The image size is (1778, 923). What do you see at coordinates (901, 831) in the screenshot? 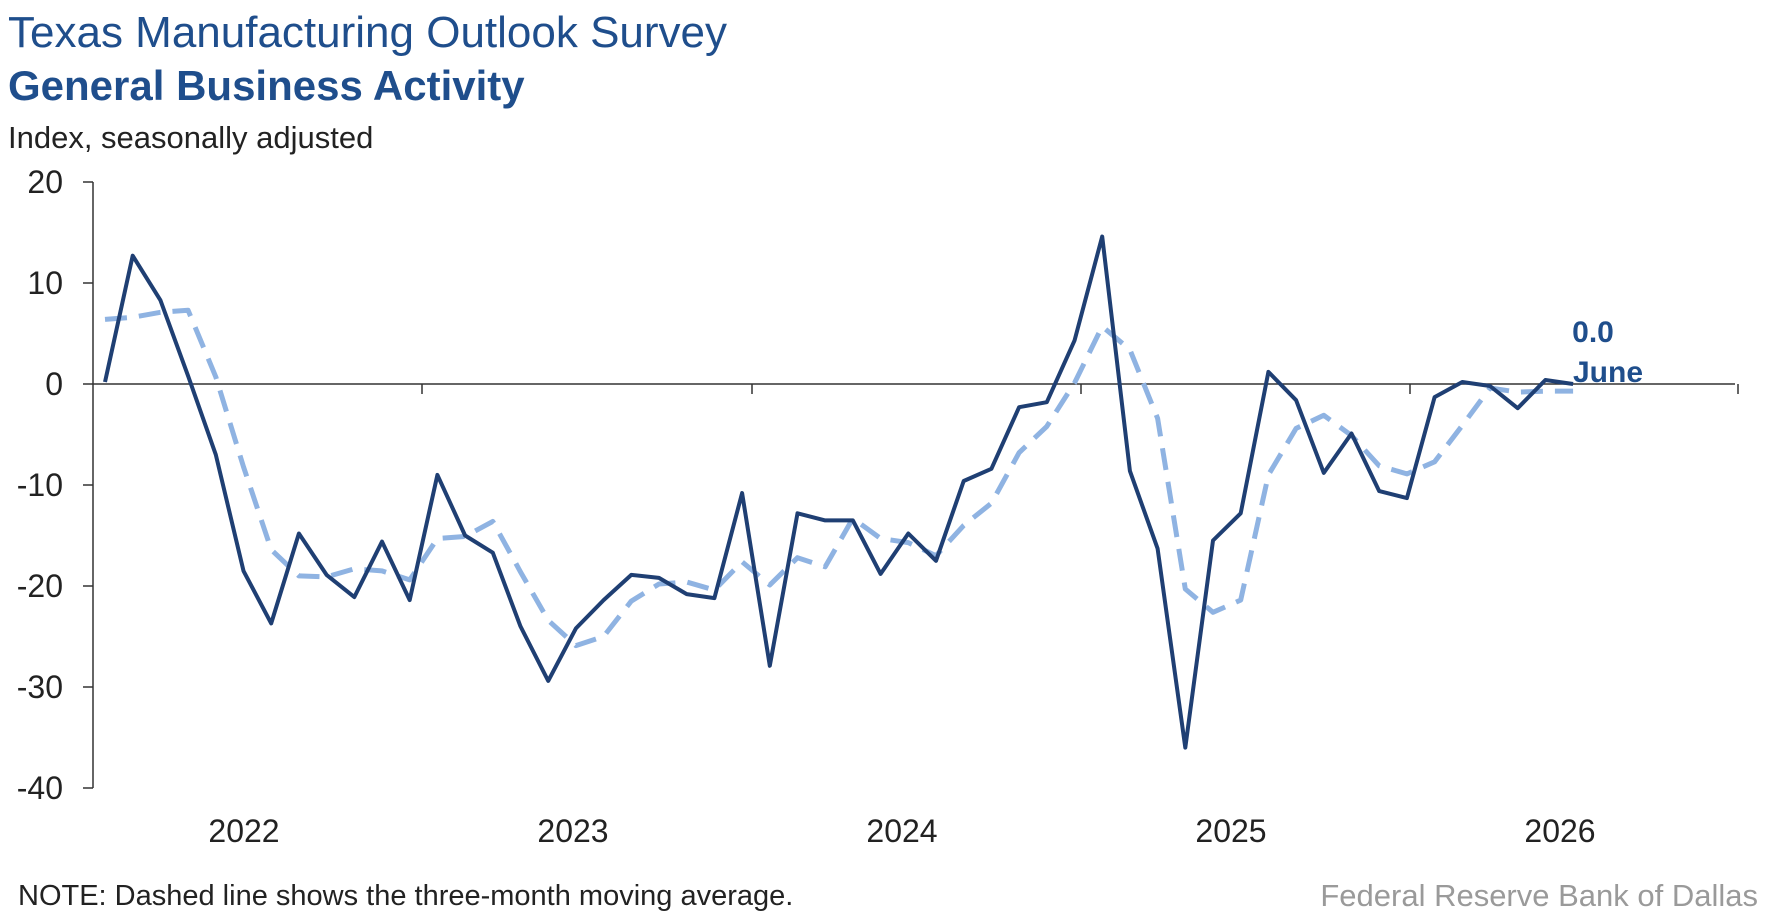
I see `x-tick-label: 2024` at bounding box center [901, 831].